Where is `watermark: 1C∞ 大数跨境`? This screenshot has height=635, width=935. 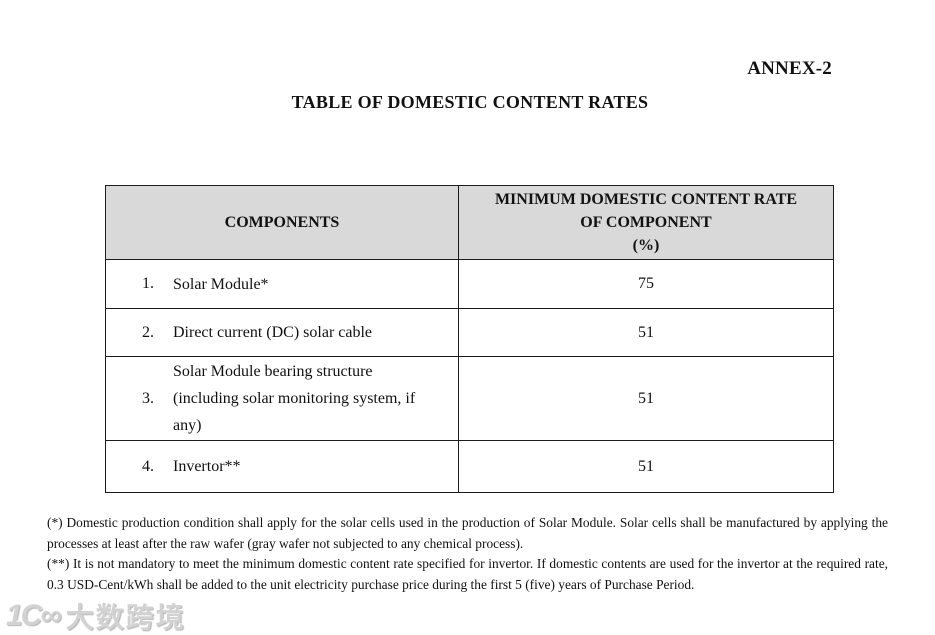 watermark: 1C∞ 大数跨境 is located at coordinates (96, 615).